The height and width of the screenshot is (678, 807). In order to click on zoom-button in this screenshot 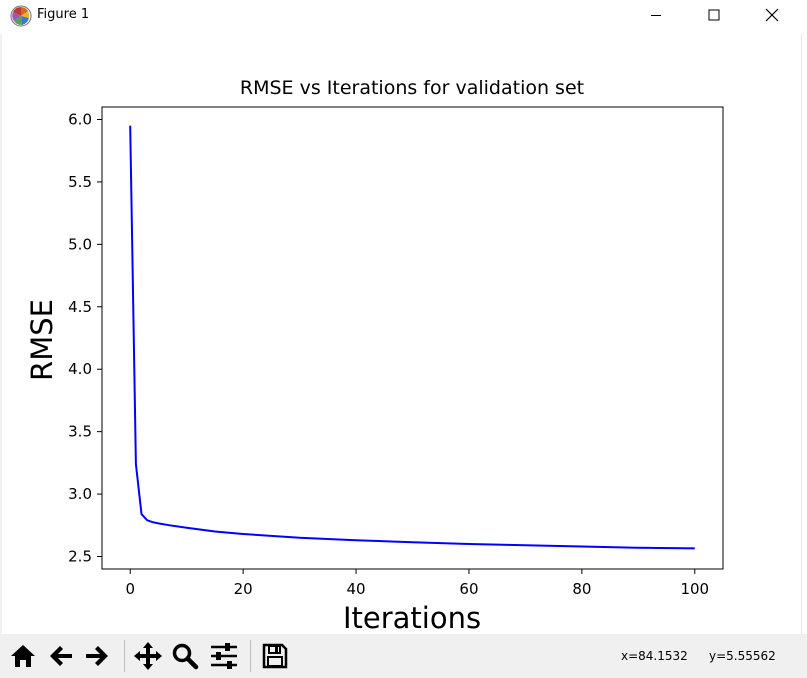, I will do `click(185, 656)`.